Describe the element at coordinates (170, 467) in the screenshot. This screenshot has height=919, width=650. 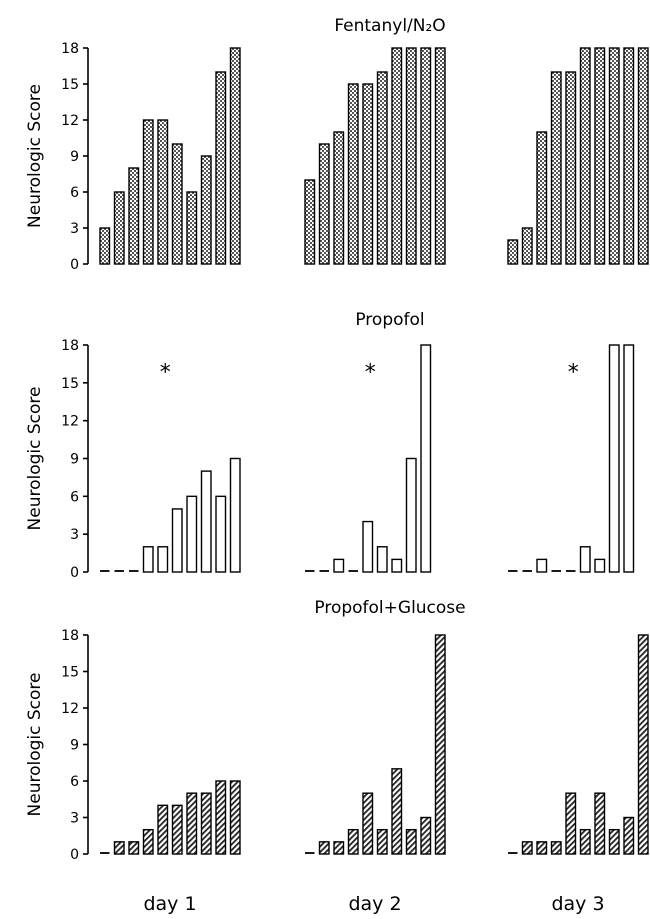
I see `bar-group-day-1: *` at that location.